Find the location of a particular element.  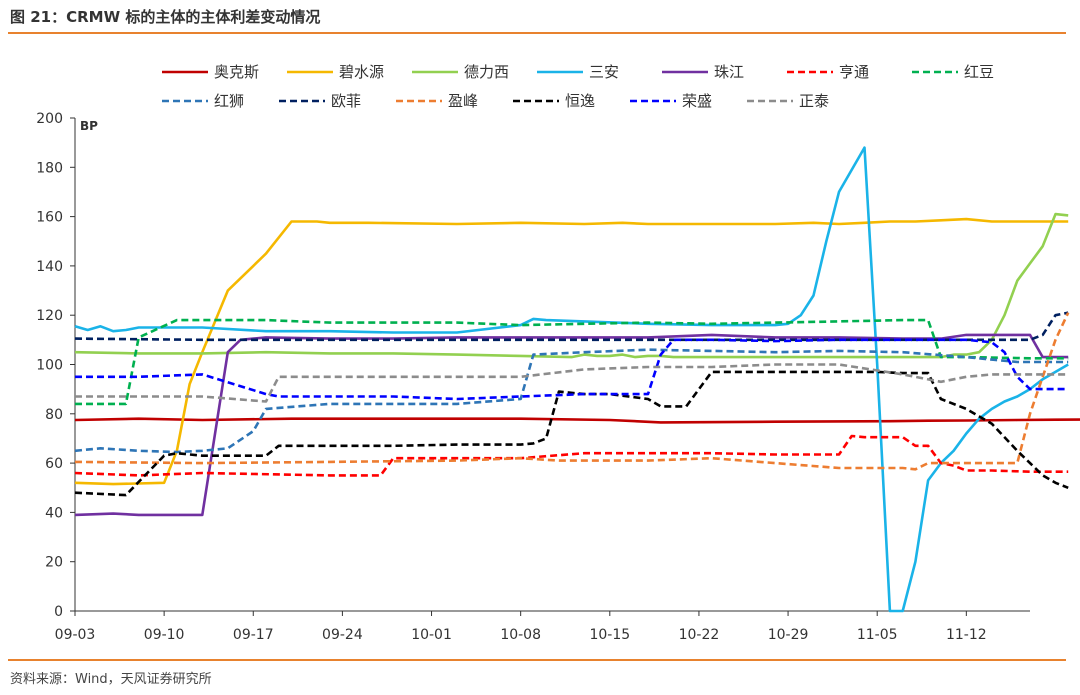

series-line-奥克斯 is located at coordinates (577, 420).